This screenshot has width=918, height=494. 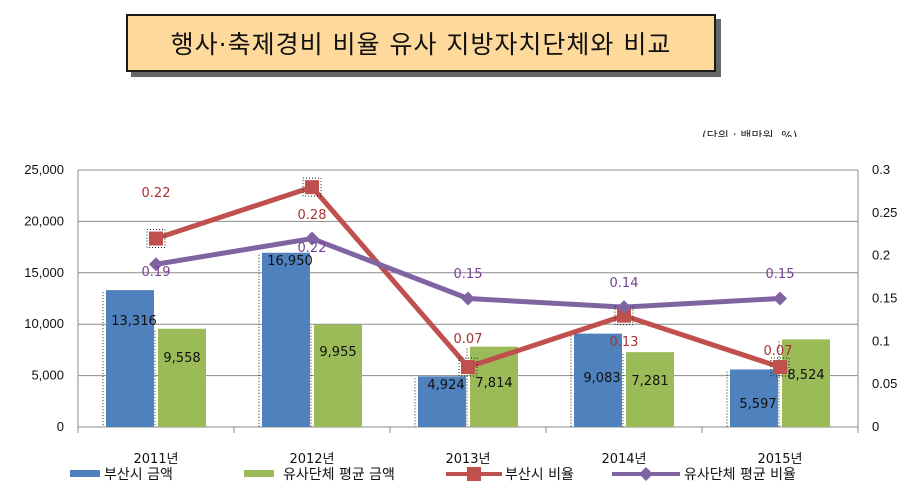 What do you see at coordinates (881, 255) in the screenshot?
I see `y-right-tick-label: 0.2` at bounding box center [881, 255].